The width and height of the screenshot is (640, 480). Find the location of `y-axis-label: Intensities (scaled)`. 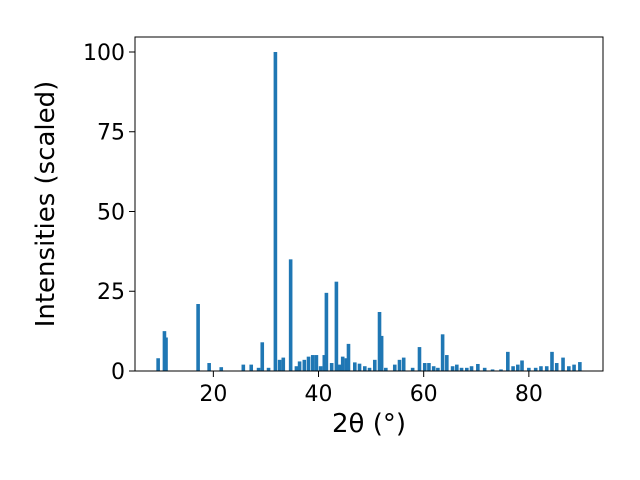

y-axis-label: Intensities (scaled) is located at coordinates (46, 204).